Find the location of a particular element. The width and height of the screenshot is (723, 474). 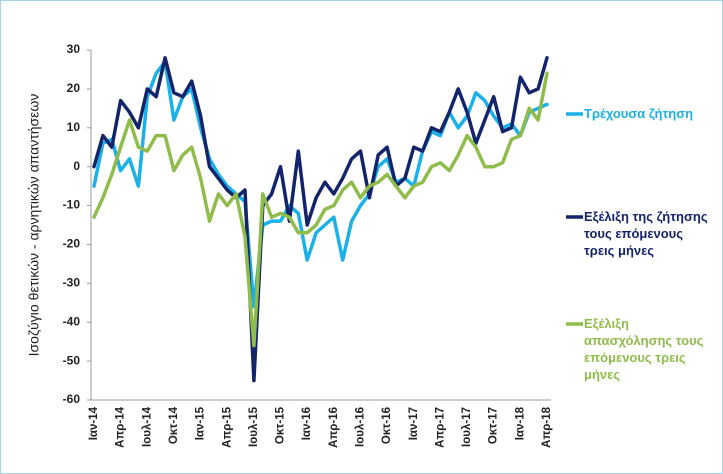

y-tick-label: -50 is located at coordinates (72, 360).